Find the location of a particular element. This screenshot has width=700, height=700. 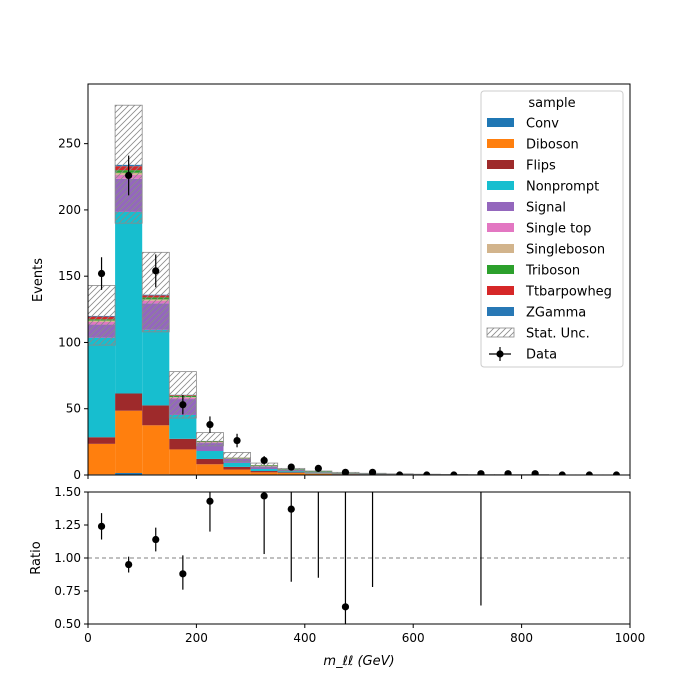

x-tick-label: 200 is located at coordinates (196, 638).